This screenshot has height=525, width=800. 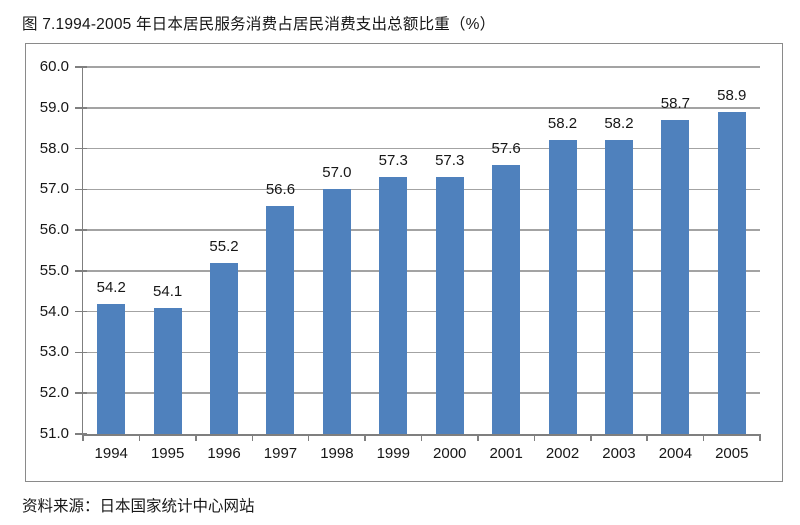 I want to click on x-tick-label: 1995, so click(x=167, y=453).